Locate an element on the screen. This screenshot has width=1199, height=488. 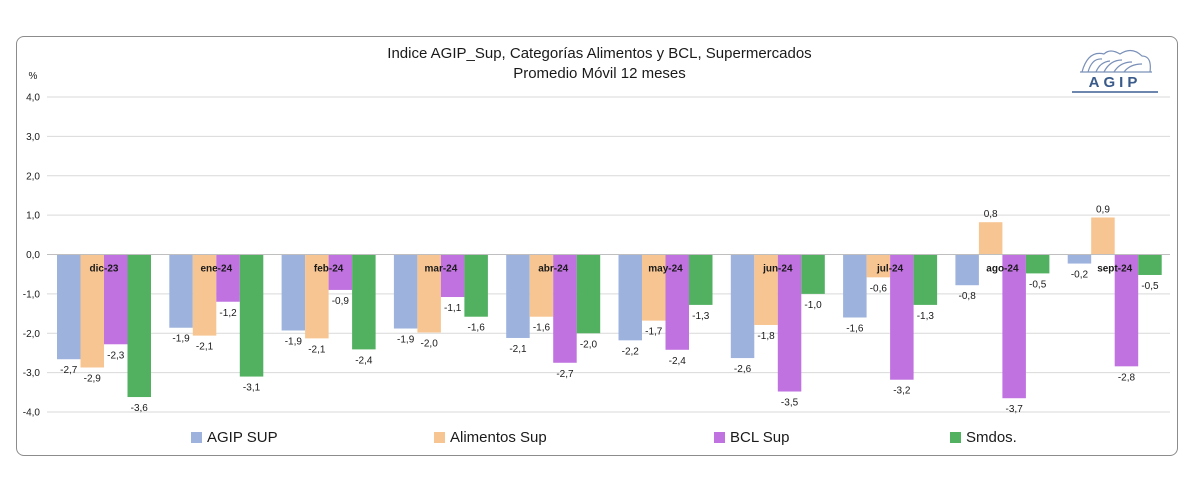
y-axis-label: % is located at coordinates (33, 76).